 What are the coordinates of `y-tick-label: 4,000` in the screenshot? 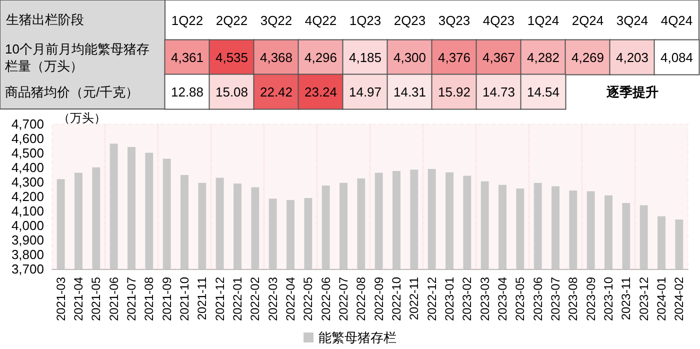 It's located at (27, 225).